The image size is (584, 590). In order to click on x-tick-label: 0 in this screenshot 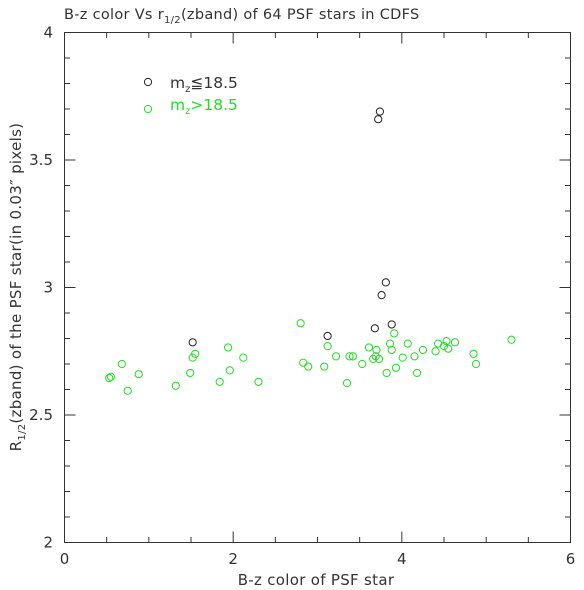, I will do `click(65, 559)`.